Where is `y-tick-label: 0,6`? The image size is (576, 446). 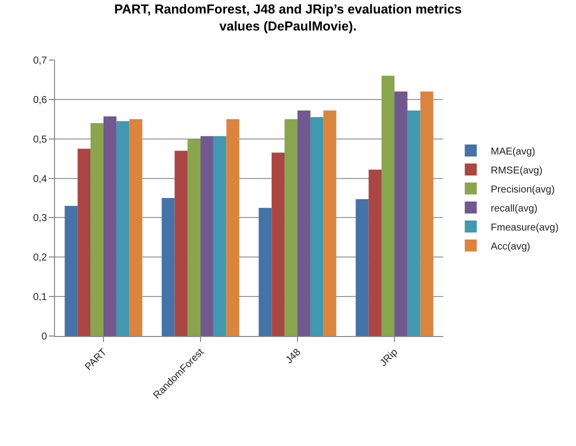
y-tick-label: 0,6 is located at coordinates (40, 100).